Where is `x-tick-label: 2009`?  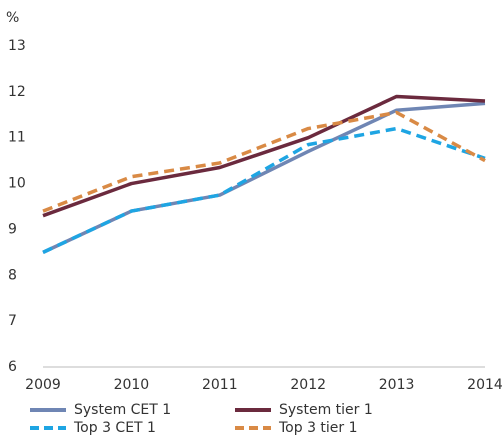
x-tick-label: 2009 is located at coordinates (43, 385).